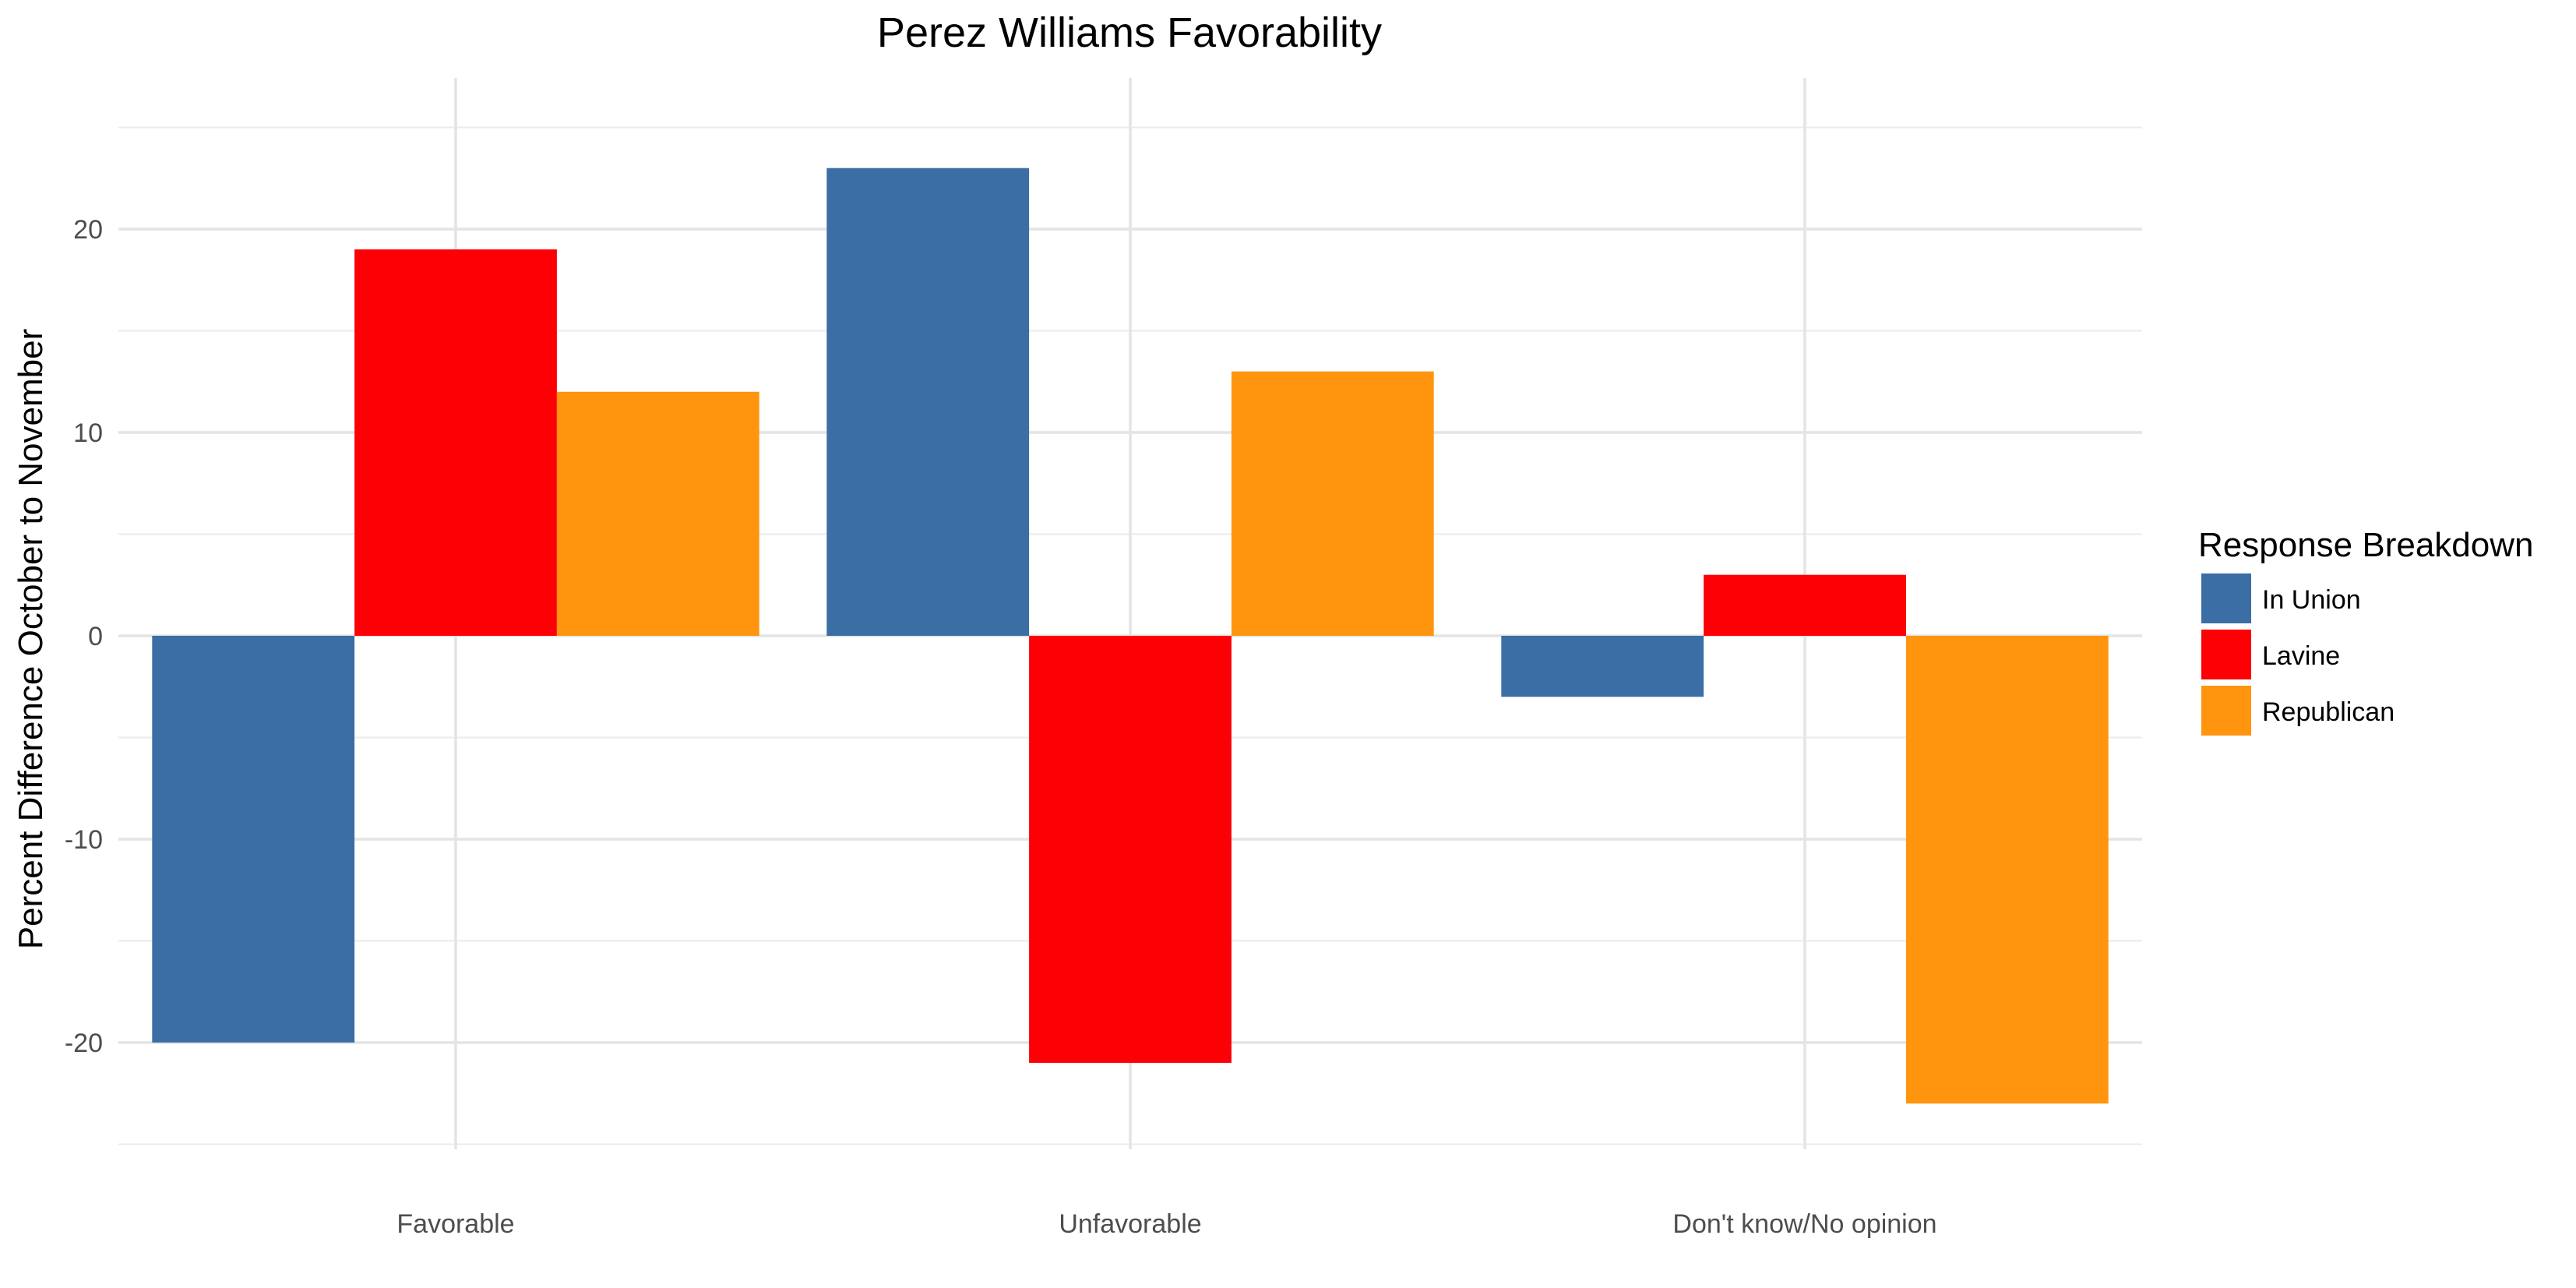  I want to click on legend-label: In Union, so click(2311, 600).